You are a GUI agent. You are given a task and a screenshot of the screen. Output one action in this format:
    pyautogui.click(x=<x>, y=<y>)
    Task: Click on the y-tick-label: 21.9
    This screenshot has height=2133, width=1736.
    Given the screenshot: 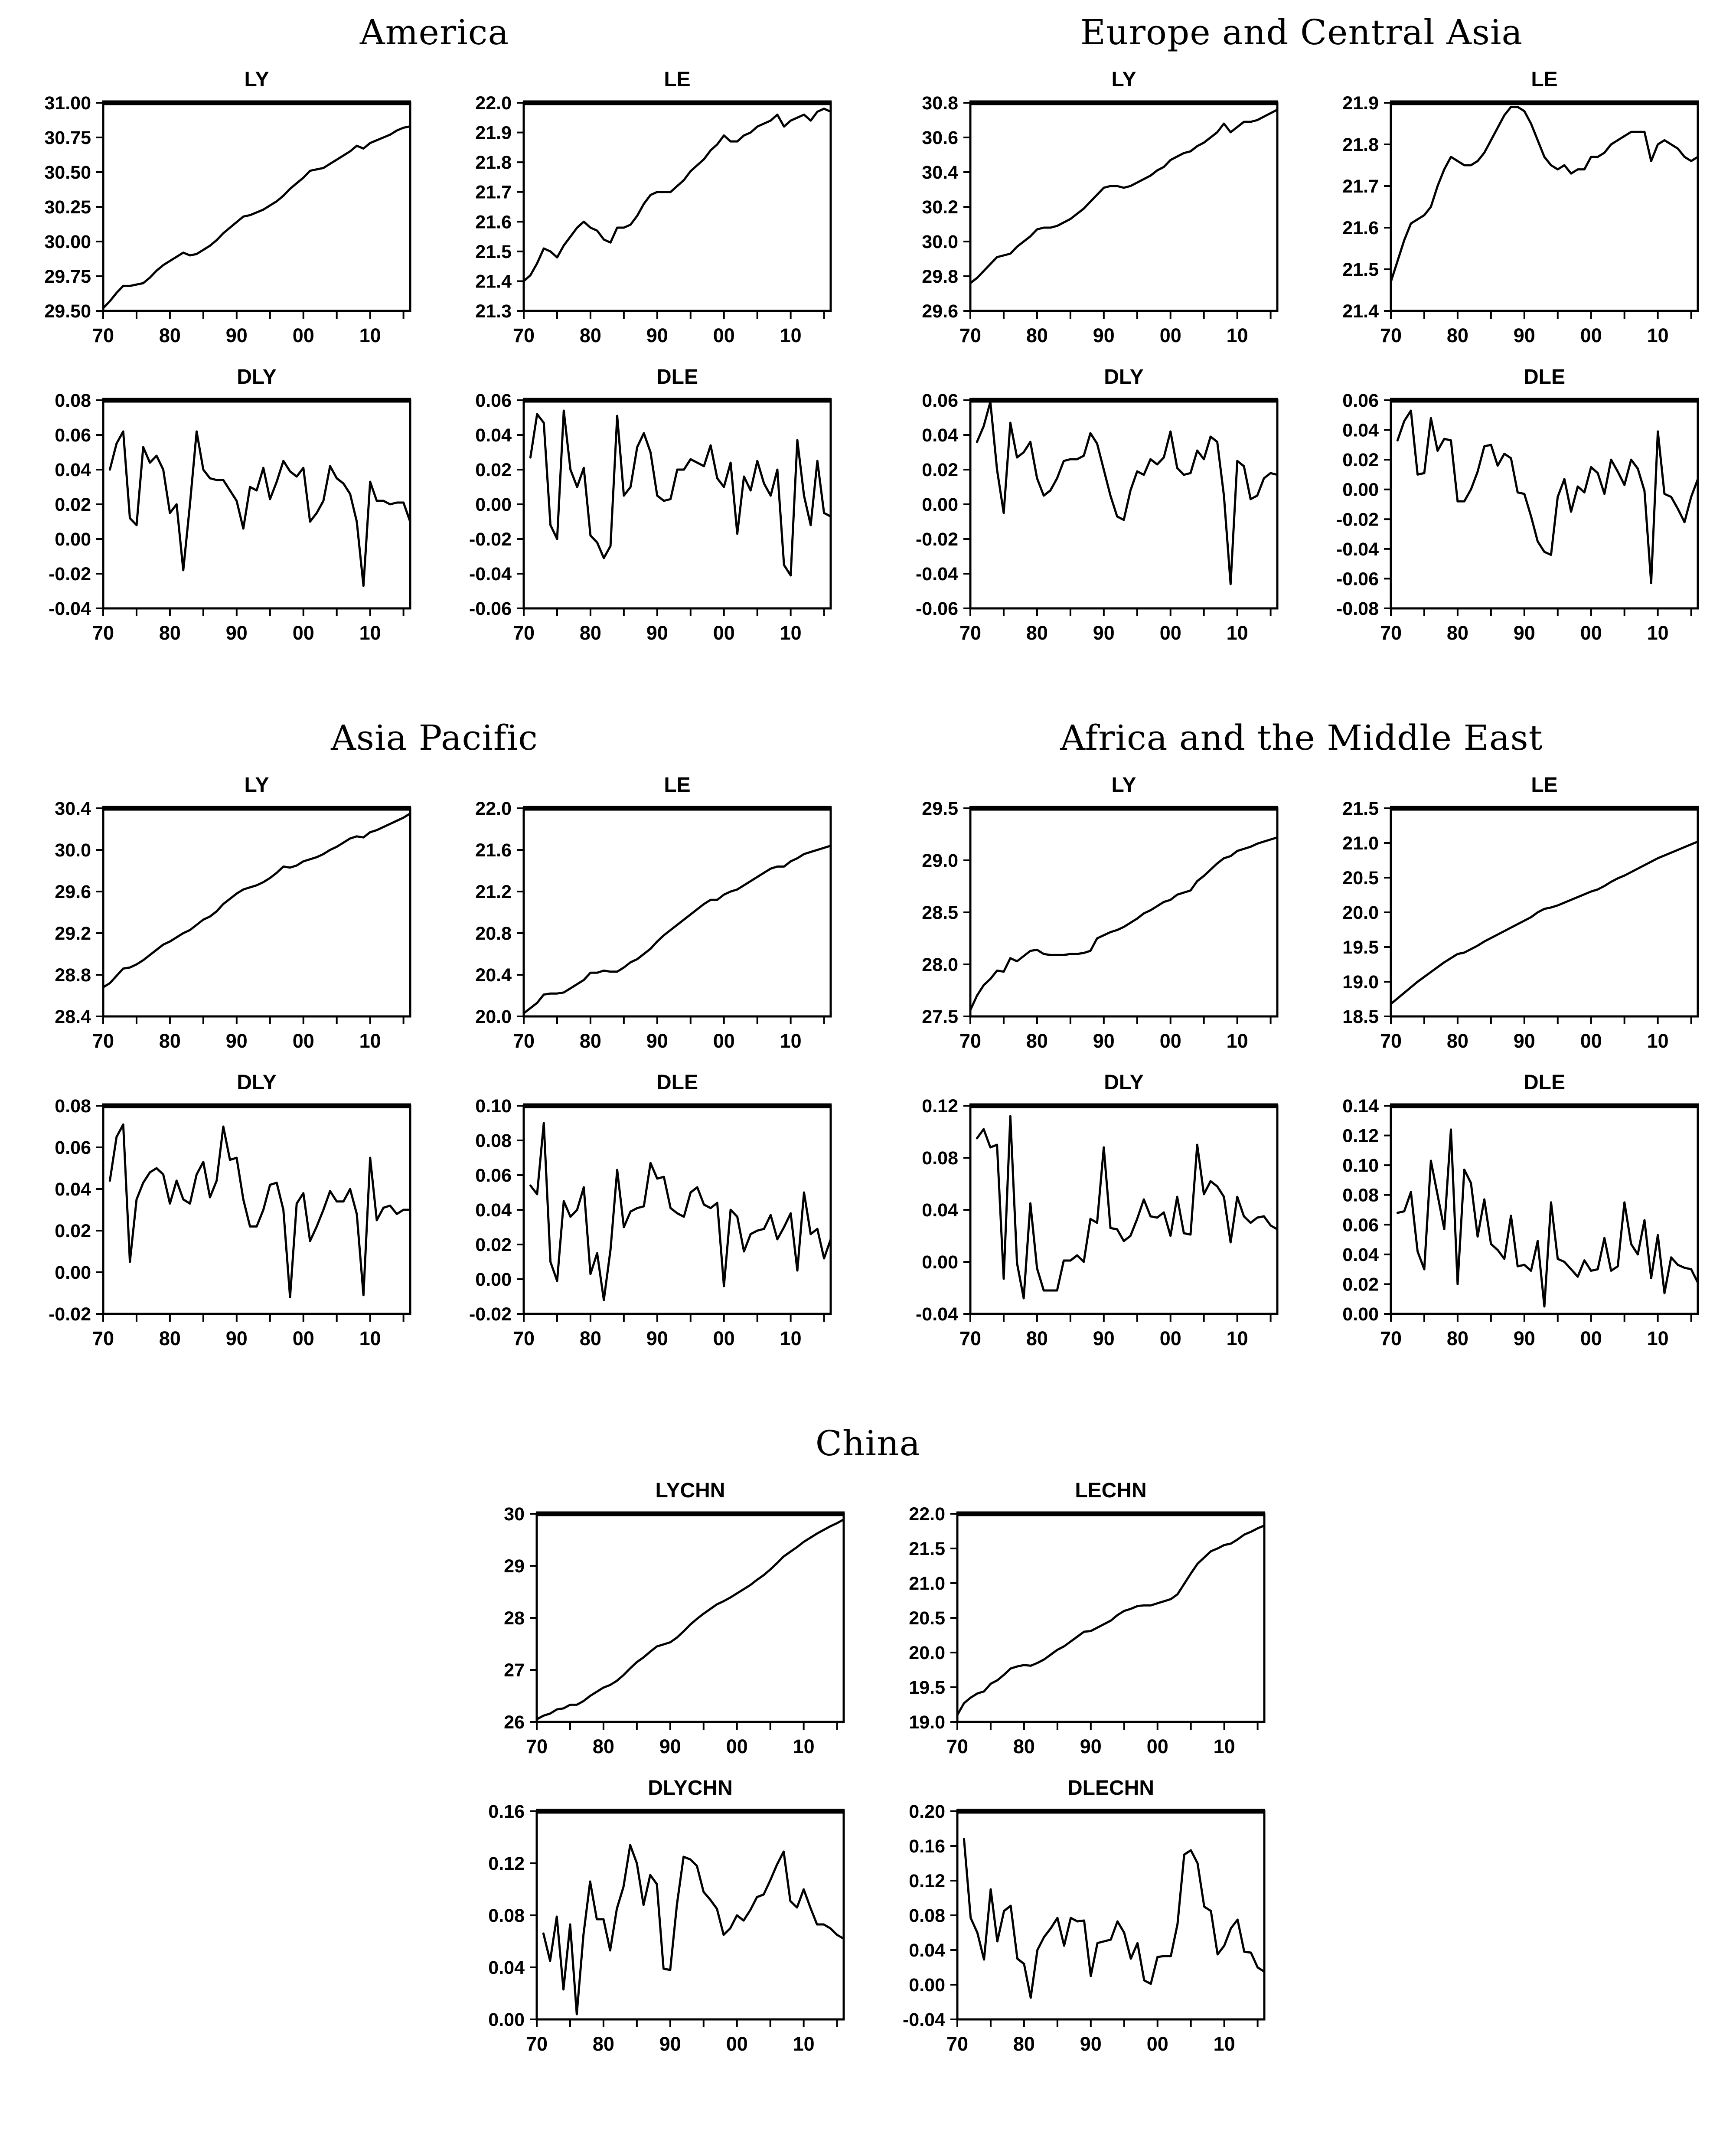 What is the action you would take?
    pyautogui.click(x=1360, y=103)
    